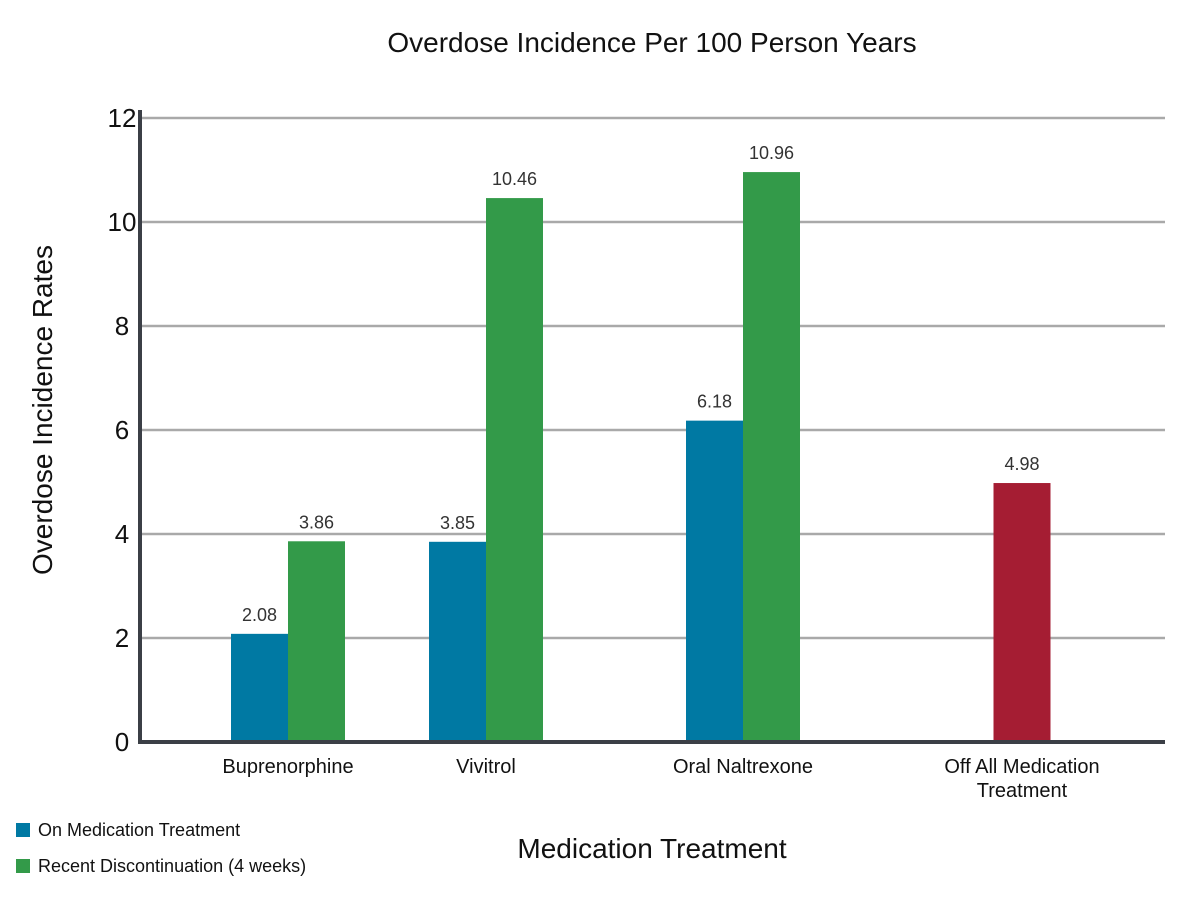 The height and width of the screenshot is (900, 1200). I want to click on data-label: 3.86, so click(316, 522).